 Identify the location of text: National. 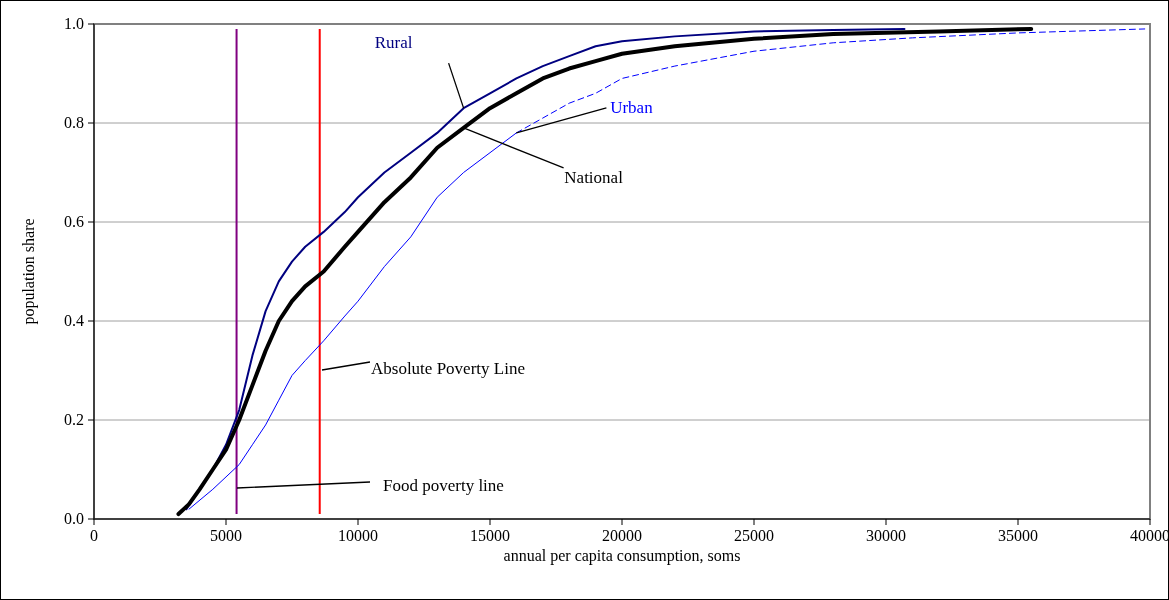
(594, 177).